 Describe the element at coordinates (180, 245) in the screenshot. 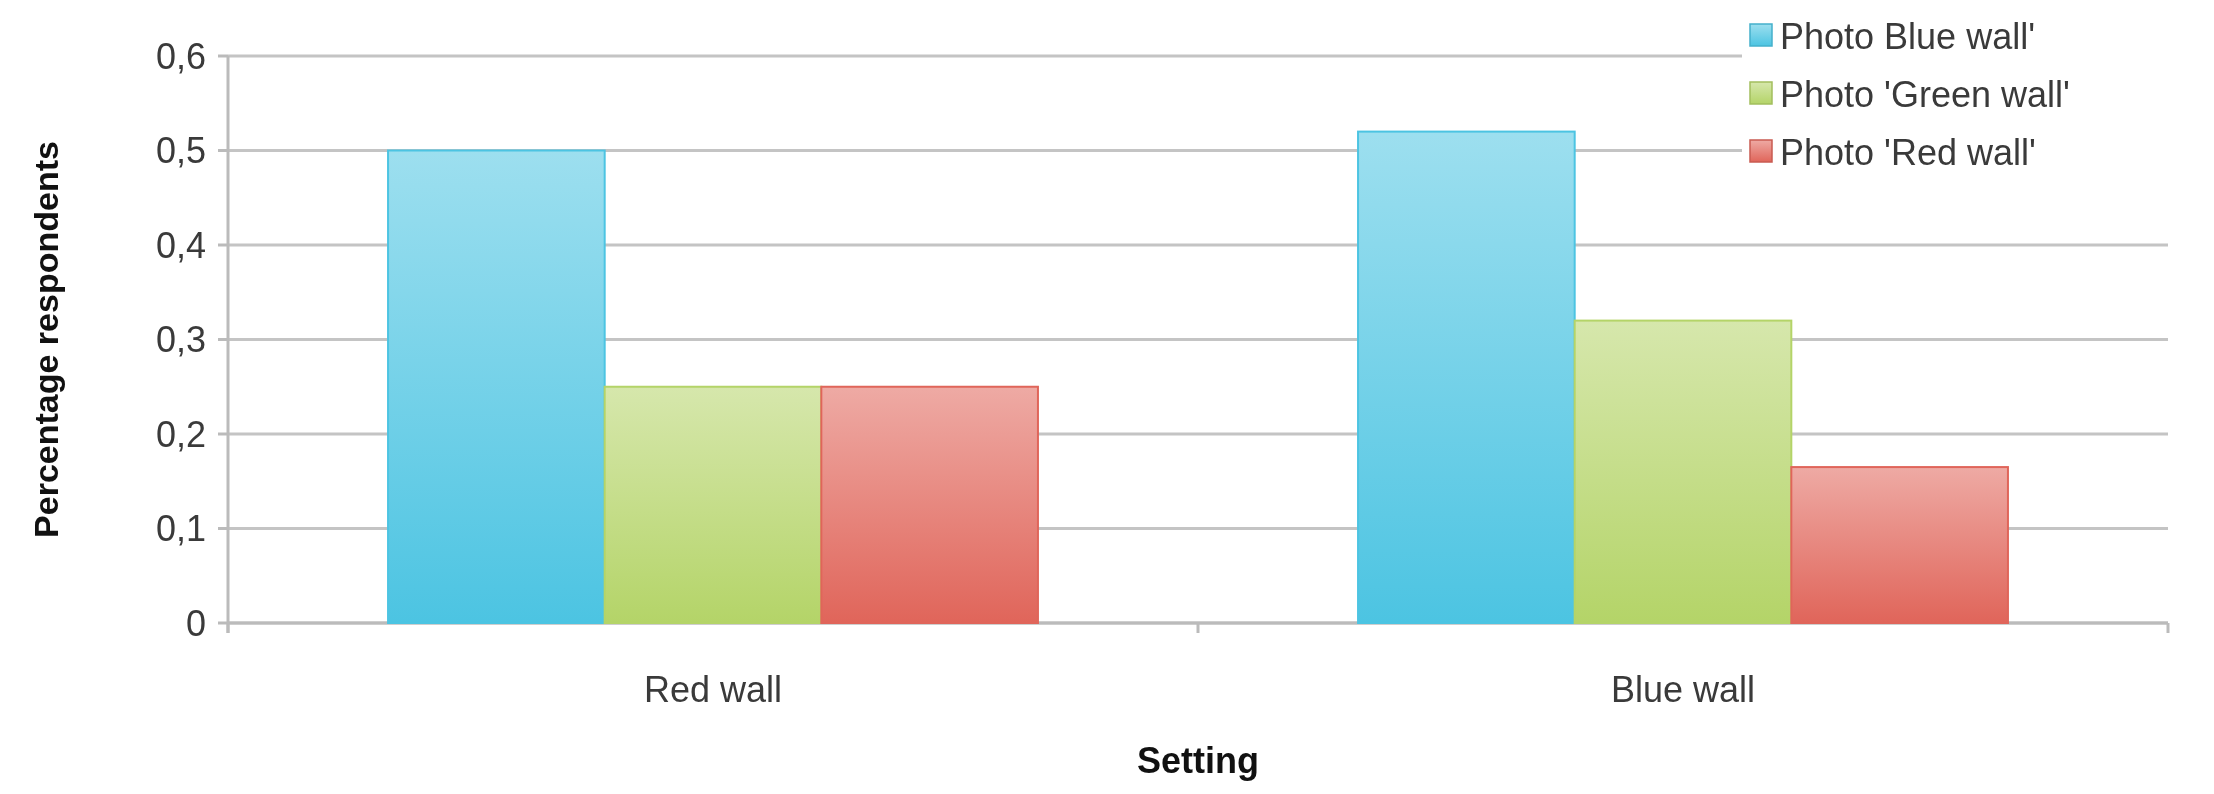

I see `y-tick-label: 0,4` at that location.